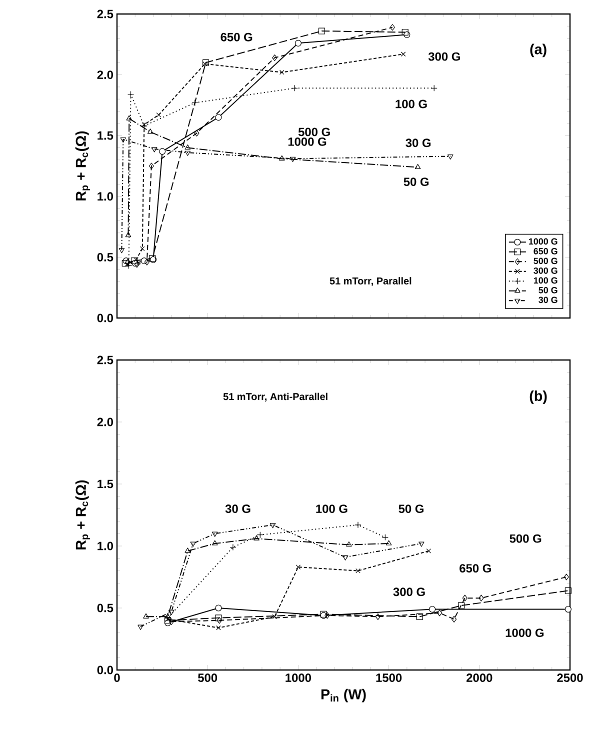 The height and width of the screenshot is (741, 600). I want to click on legend-label: 500 G, so click(546, 261).